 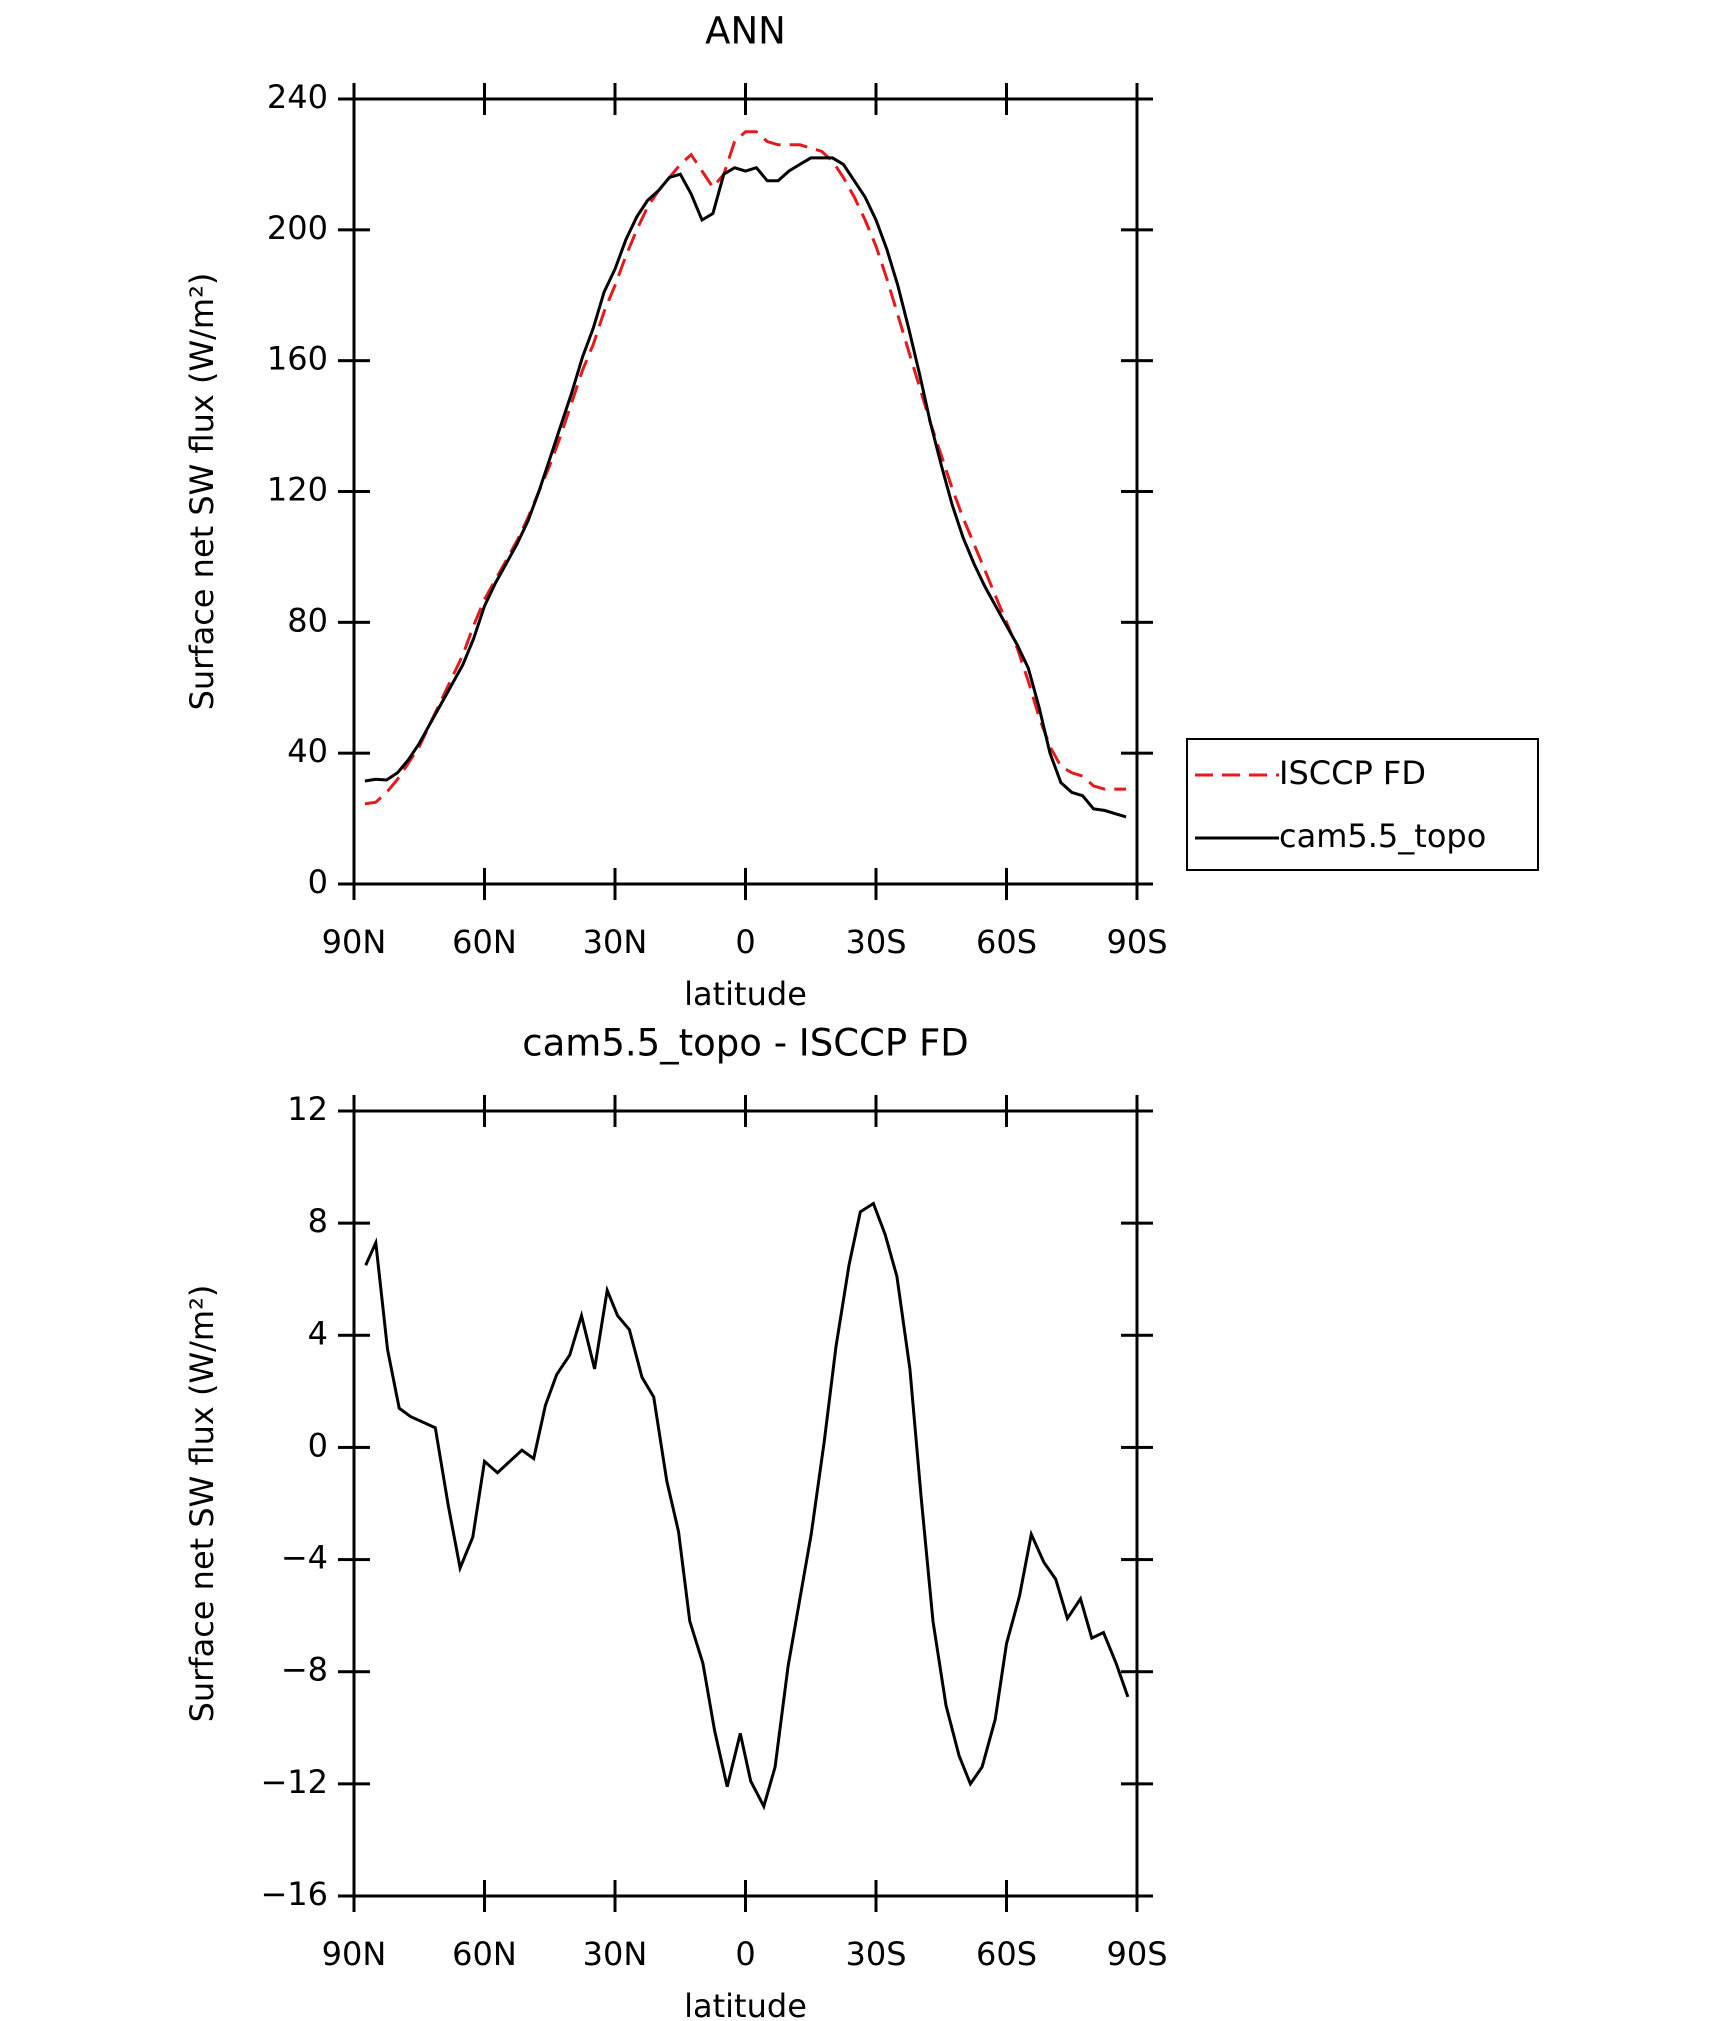 What do you see at coordinates (294, 1894) in the screenshot?
I see `y-tick-label: −16` at bounding box center [294, 1894].